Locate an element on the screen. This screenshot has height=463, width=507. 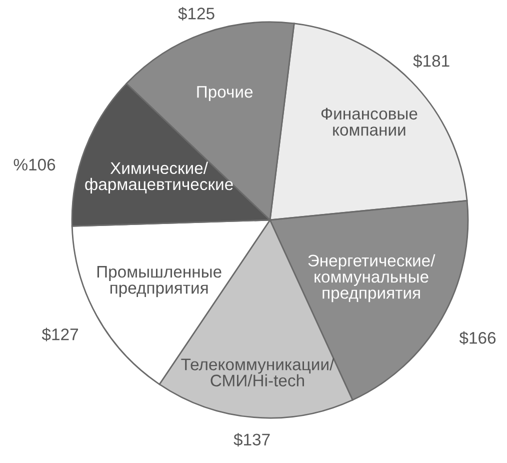
data-label: $137 is located at coordinates (252, 439).